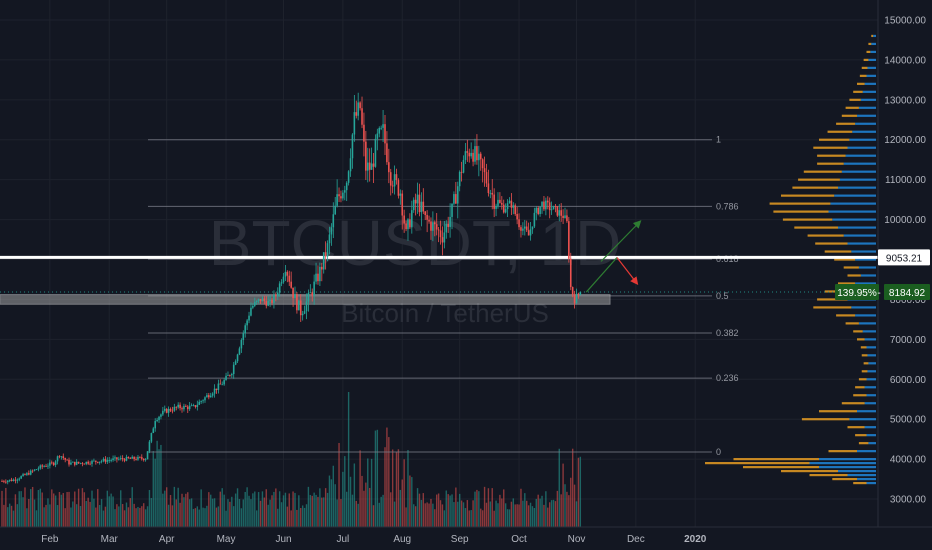  Describe the element at coordinates (907, 292) in the screenshot. I see `last-price-tag` at that location.